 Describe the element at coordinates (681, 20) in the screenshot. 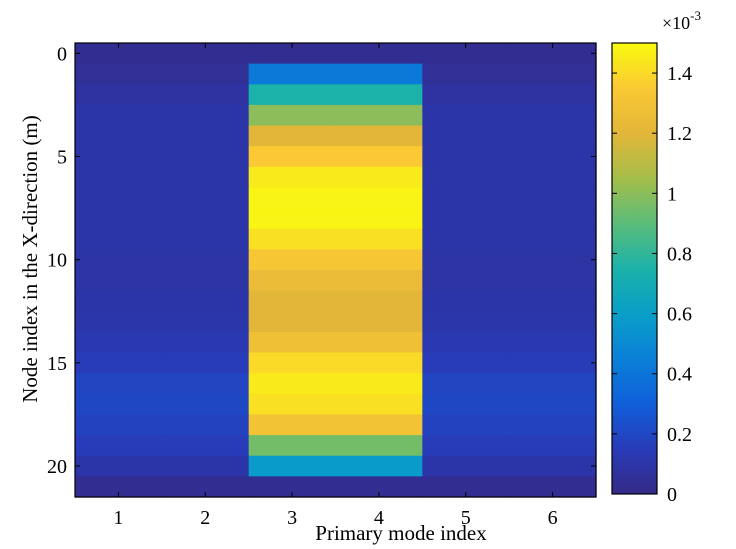

I see `colorbar-exponent: ×10⁻³` at that location.